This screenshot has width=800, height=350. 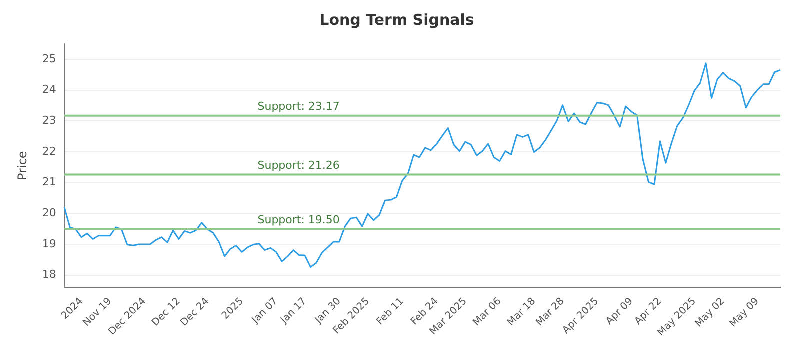 What do you see at coordinates (299, 165) in the screenshot?
I see `ref-line-label: Support: 21.26` at bounding box center [299, 165].